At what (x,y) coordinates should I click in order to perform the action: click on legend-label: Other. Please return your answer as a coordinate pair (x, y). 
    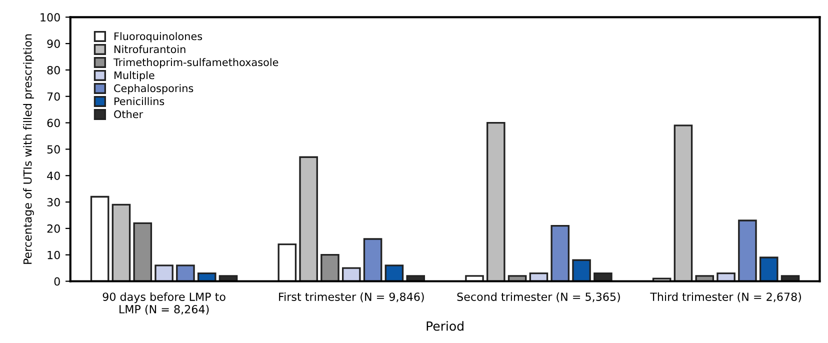
    Looking at the image, I should click on (129, 114).